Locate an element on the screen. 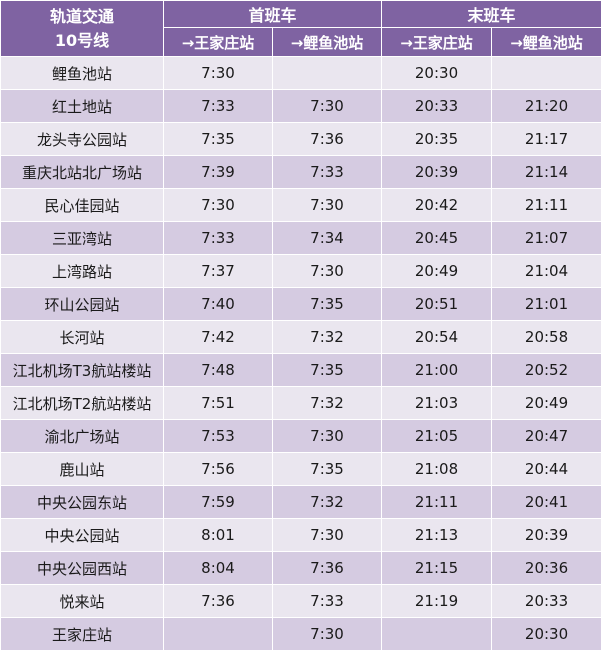 This screenshot has width=601, height=651. last-train-to-liyuchi-cell: 20:47 is located at coordinates (546, 436).